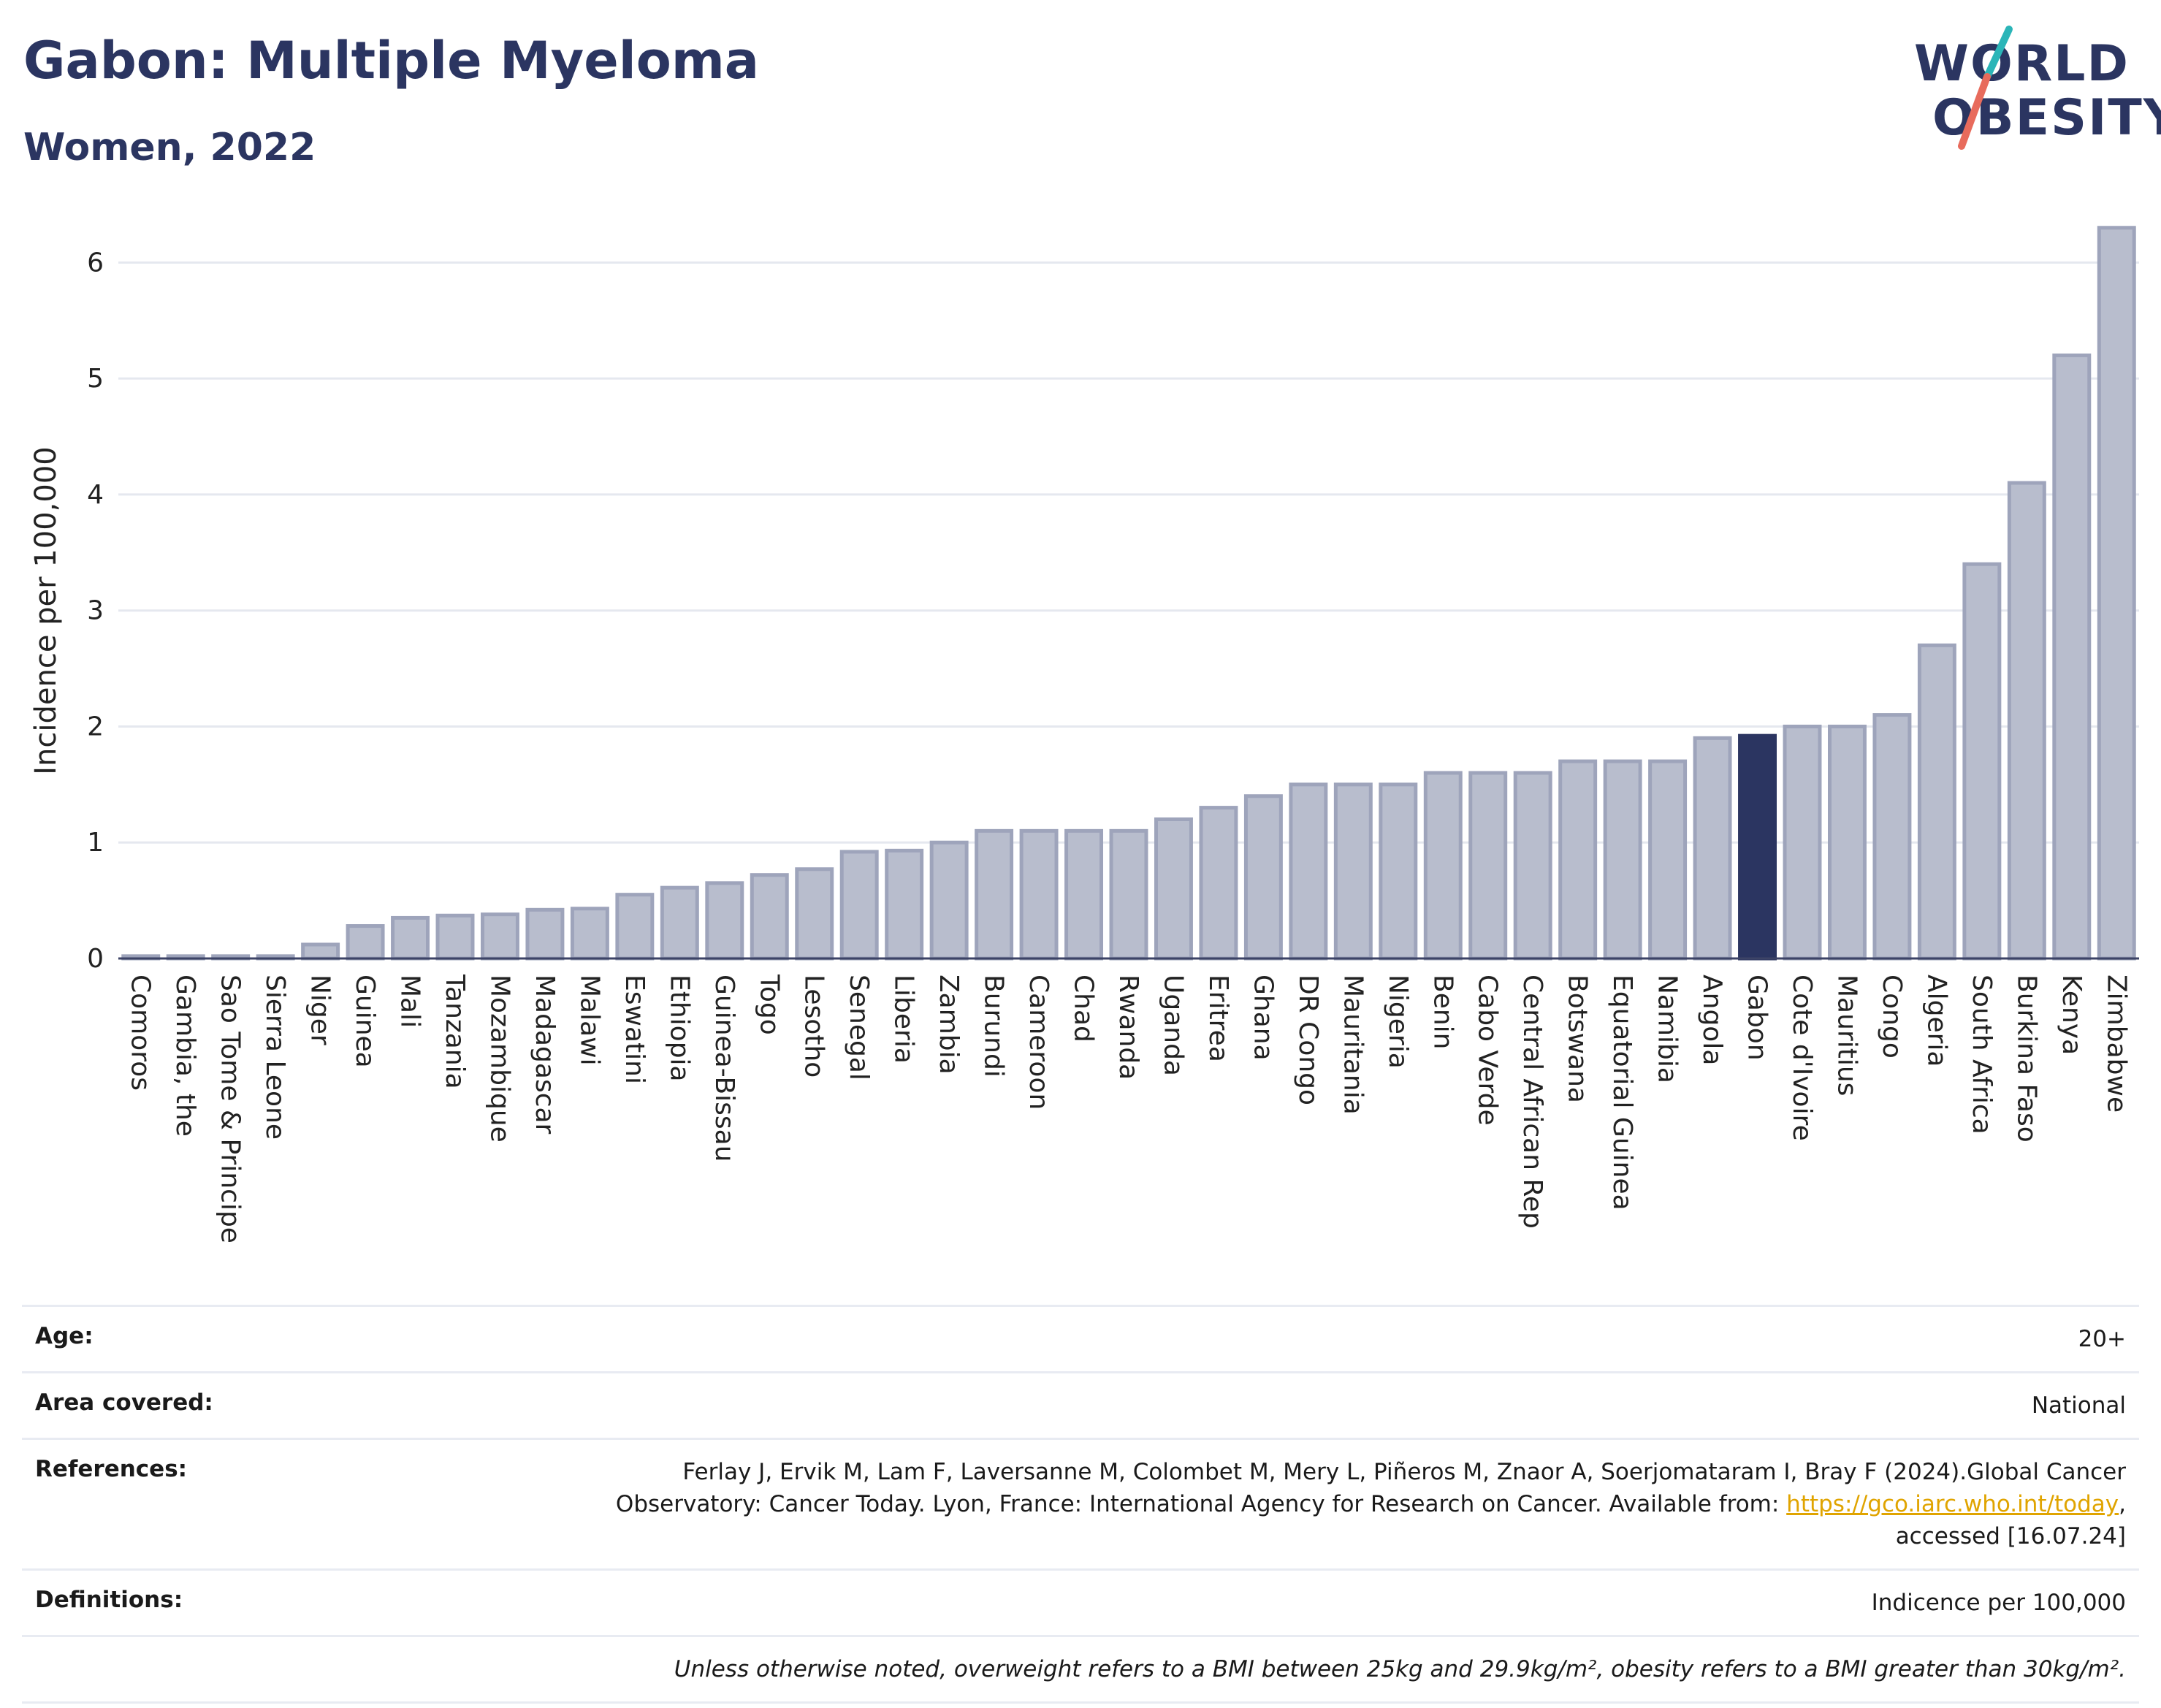  I want to click on x-tick-label: Kenya, so click(2071, 1015).